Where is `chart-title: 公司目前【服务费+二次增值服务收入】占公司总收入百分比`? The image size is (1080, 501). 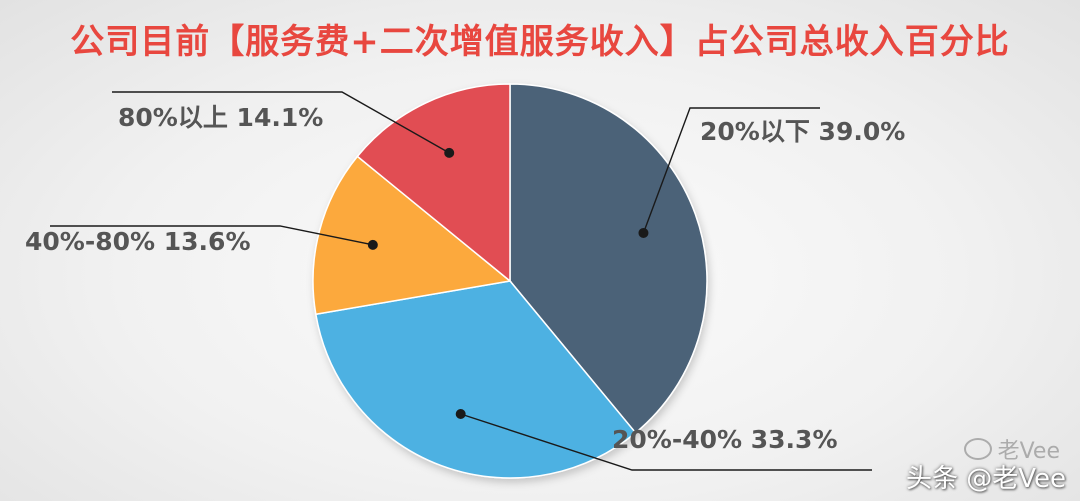
chart-title: 公司目前【服务费+二次增值服务收入】占公司总收入百分比 is located at coordinates (540, 42).